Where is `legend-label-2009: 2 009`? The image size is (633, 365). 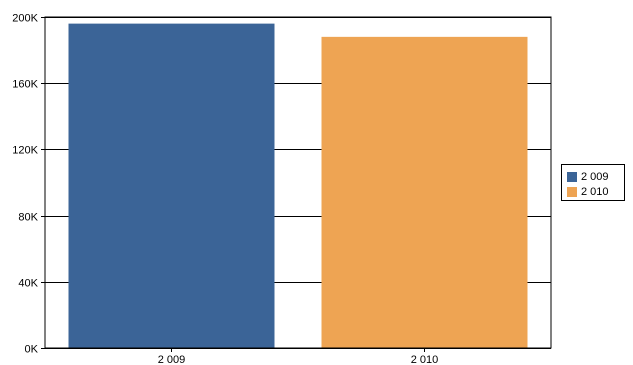
legend-label-2009: 2 009 is located at coordinates (595, 177).